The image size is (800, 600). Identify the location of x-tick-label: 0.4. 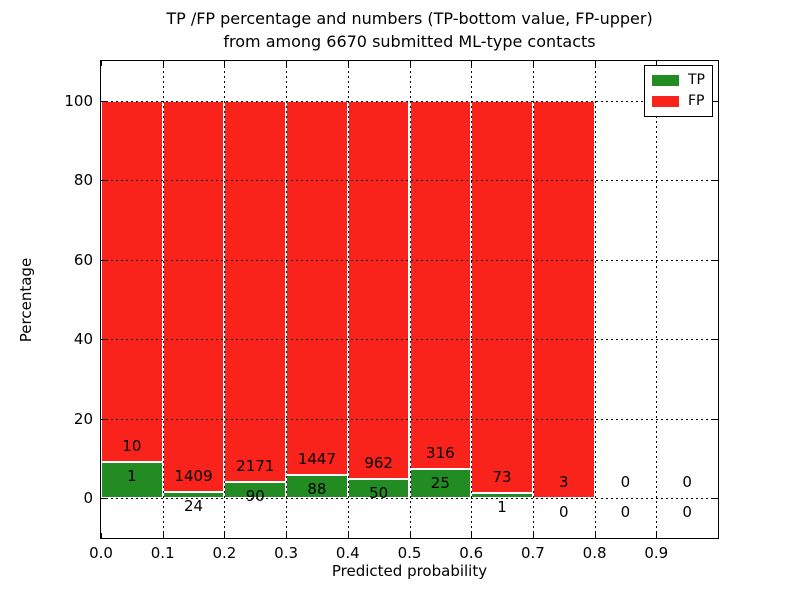
(347, 553).